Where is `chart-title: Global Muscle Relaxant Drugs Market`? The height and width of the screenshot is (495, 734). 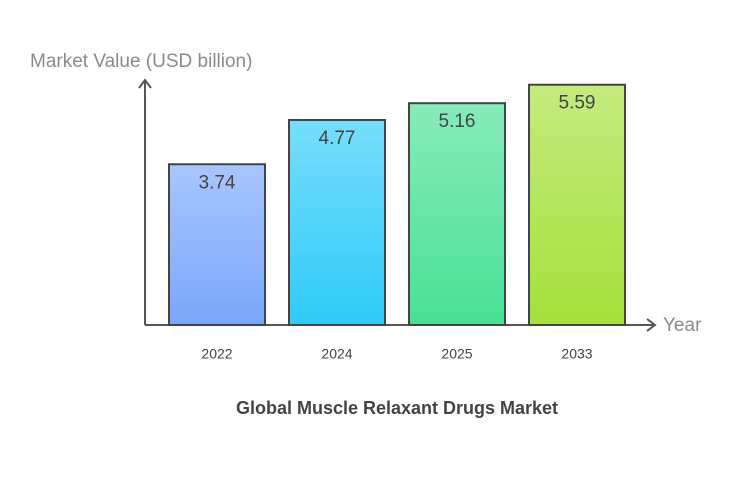
chart-title: Global Muscle Relaxant Drugs Market is located at coordinates (397, 408).